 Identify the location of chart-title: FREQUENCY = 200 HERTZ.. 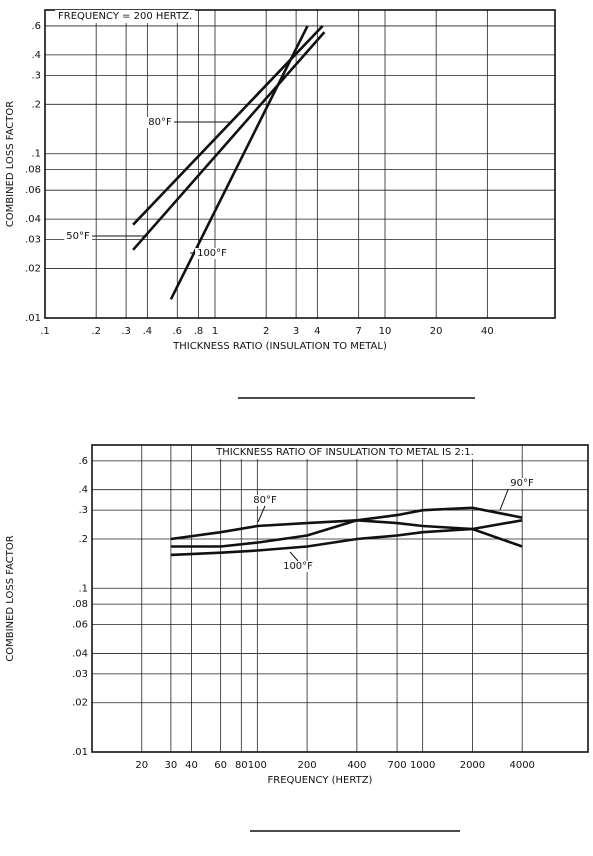
(125, 16).